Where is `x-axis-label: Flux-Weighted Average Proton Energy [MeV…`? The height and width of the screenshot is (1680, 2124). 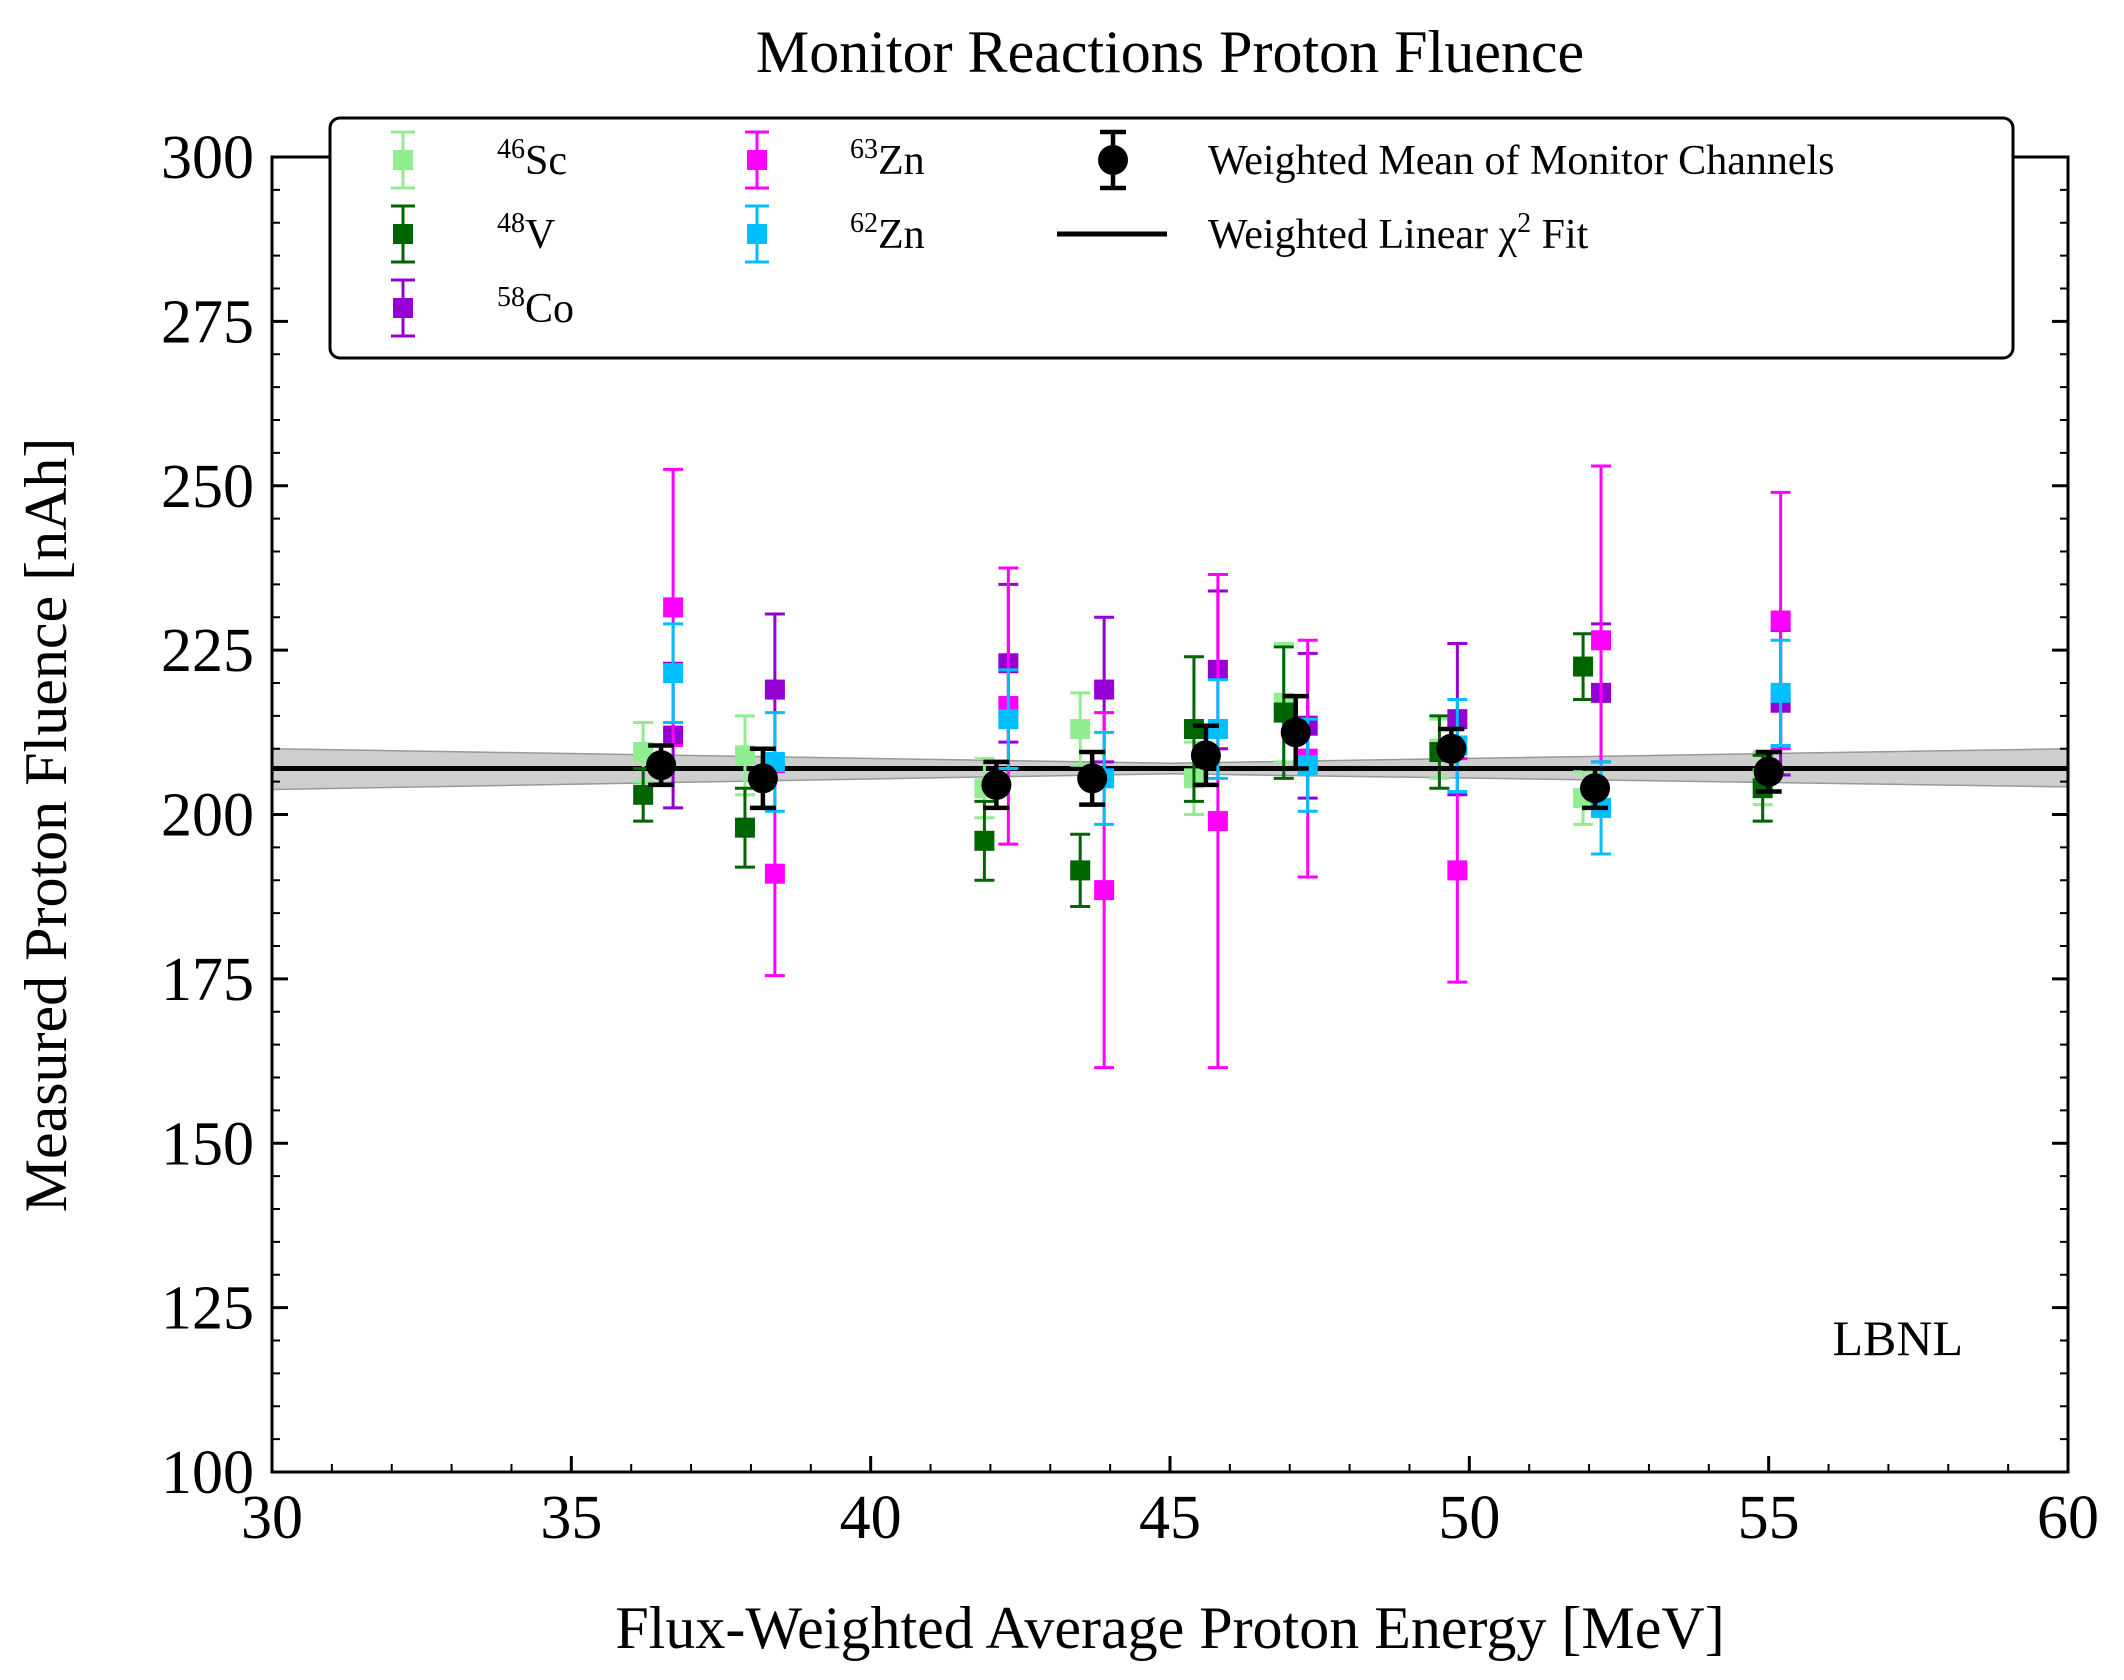 x-axis-label: Flux-Weighted Average Proton Energy [MeV… is located at coordinates (1169, 1628).